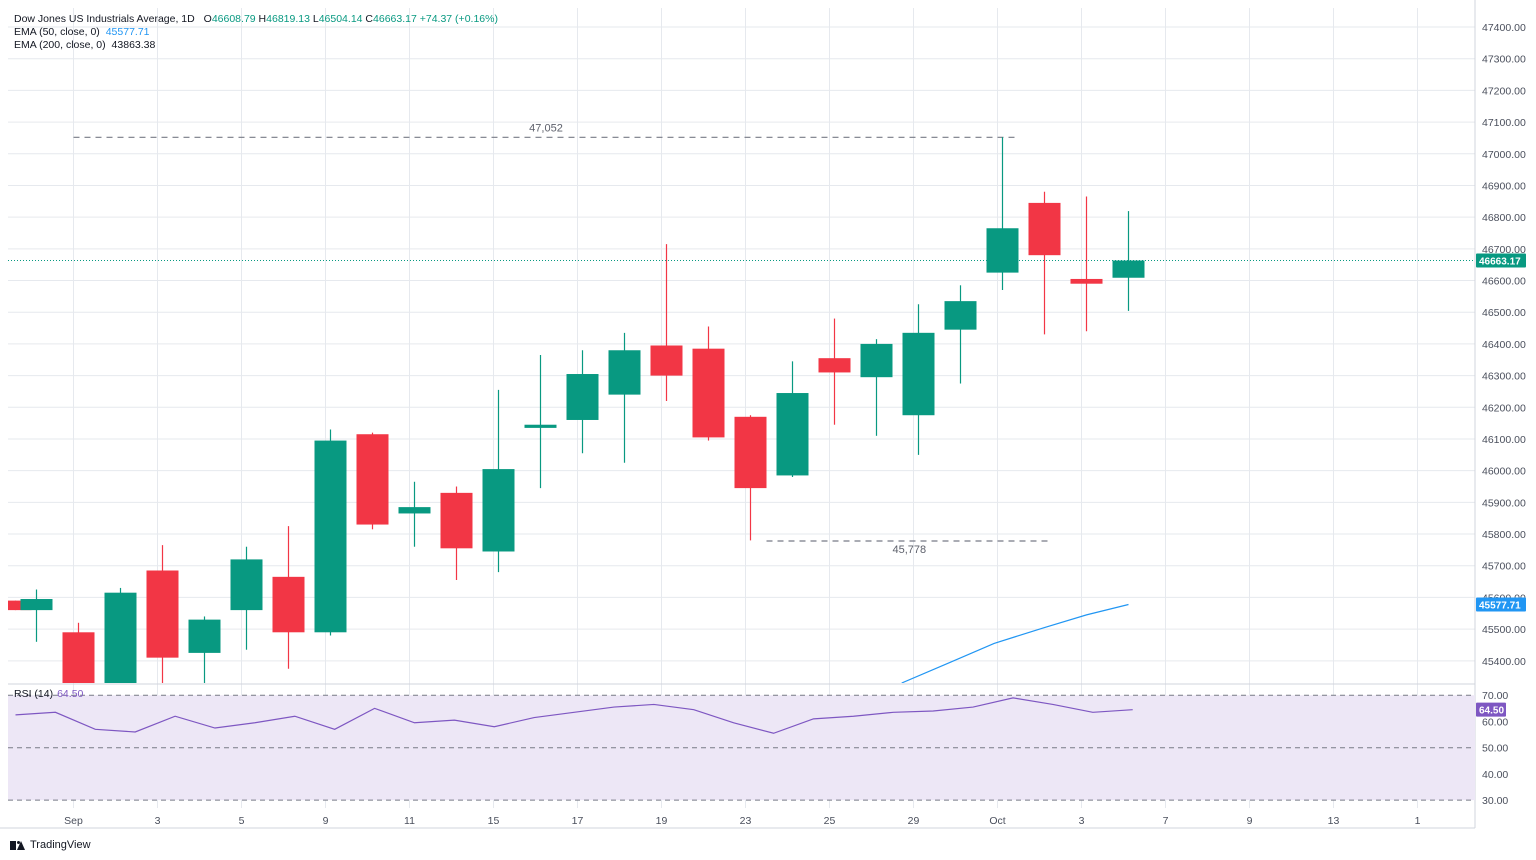 Image resolution: width=1536 pixels, height=860 pixels. Describe the element at coordinates (909, 550) in the screenshot. I see `level-label: 45,778` at that location.